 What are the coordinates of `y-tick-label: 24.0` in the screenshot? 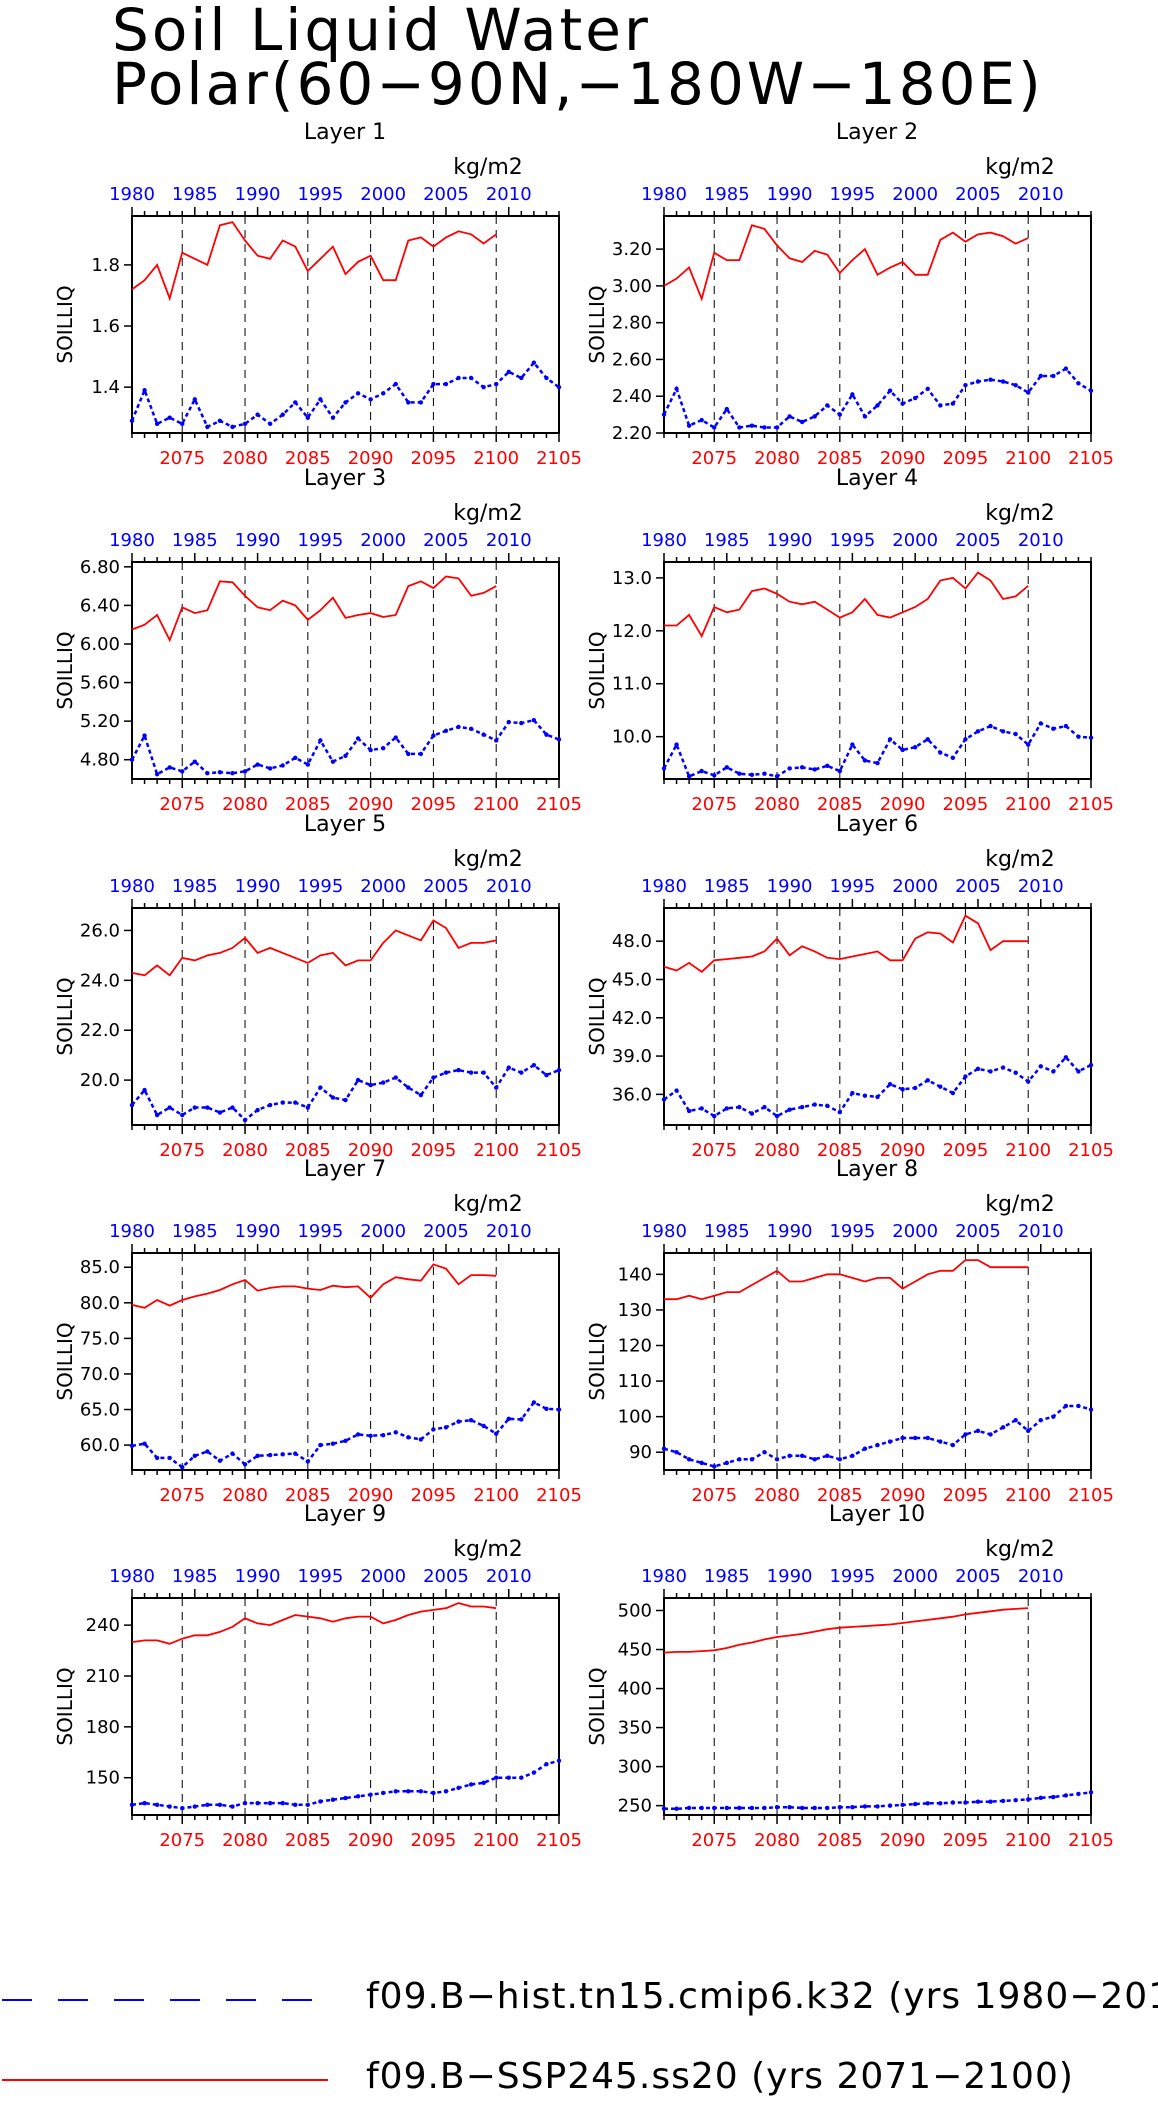 It's located at (100, 980).